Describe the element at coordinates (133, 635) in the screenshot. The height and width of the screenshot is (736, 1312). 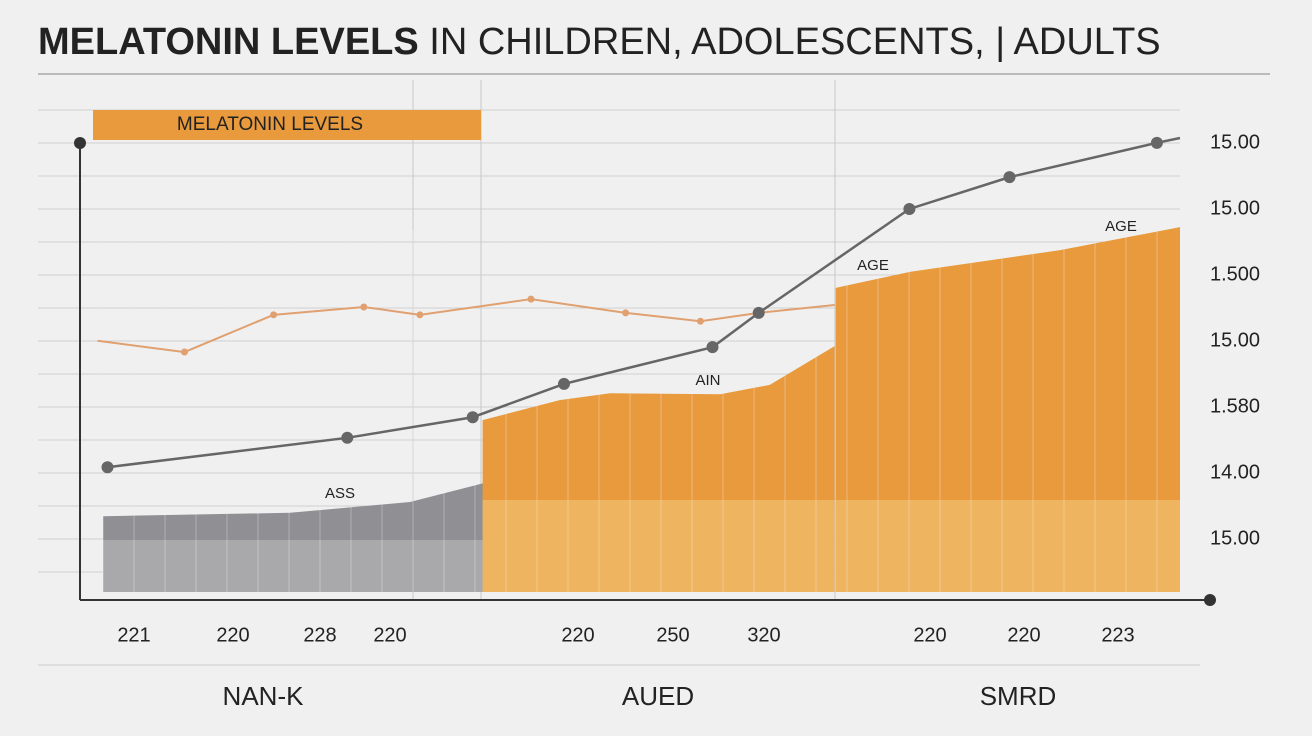
I see `x-label: 221` at that location.